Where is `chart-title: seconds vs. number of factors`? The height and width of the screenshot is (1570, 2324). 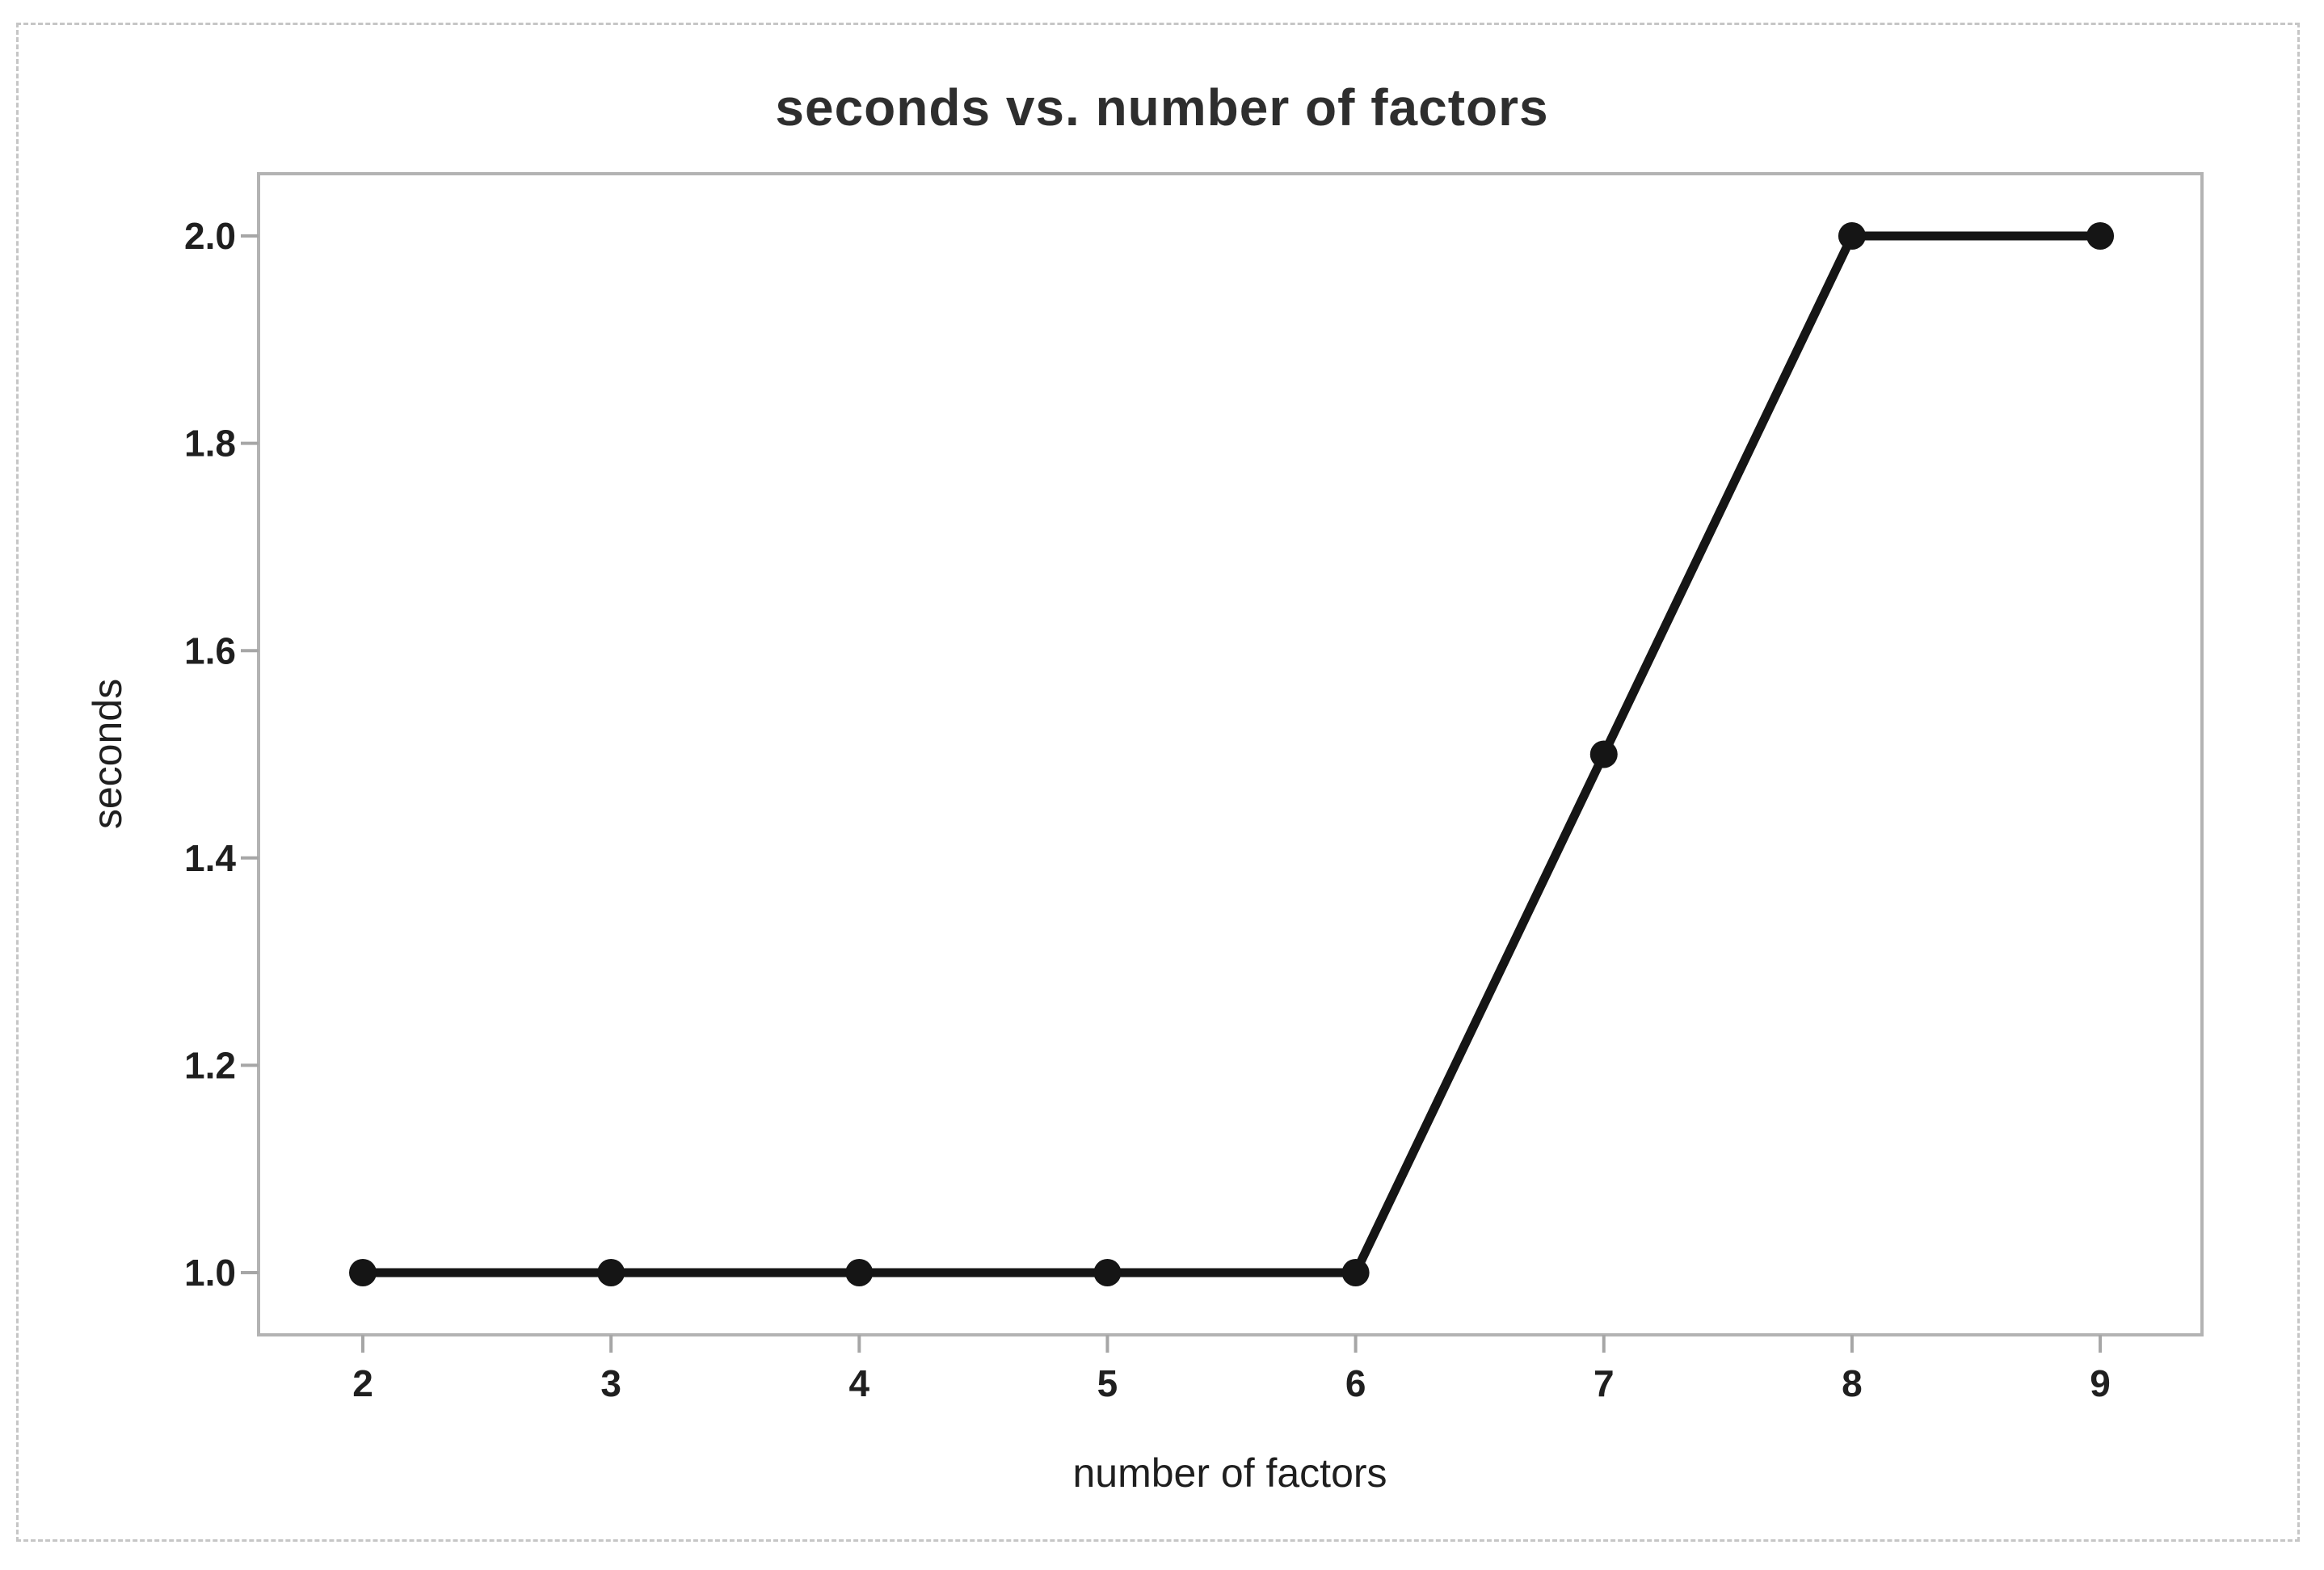 chart-title: seconds vs. number of factors is located at coordinates (1161, 107).